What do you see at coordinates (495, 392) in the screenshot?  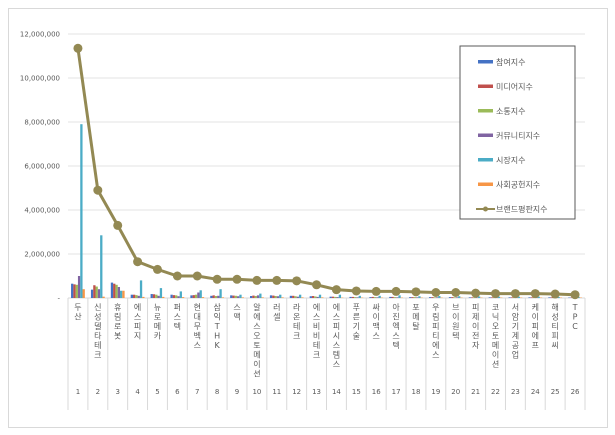 I see `x-index-label: 22` at bounding box center [495, 392].